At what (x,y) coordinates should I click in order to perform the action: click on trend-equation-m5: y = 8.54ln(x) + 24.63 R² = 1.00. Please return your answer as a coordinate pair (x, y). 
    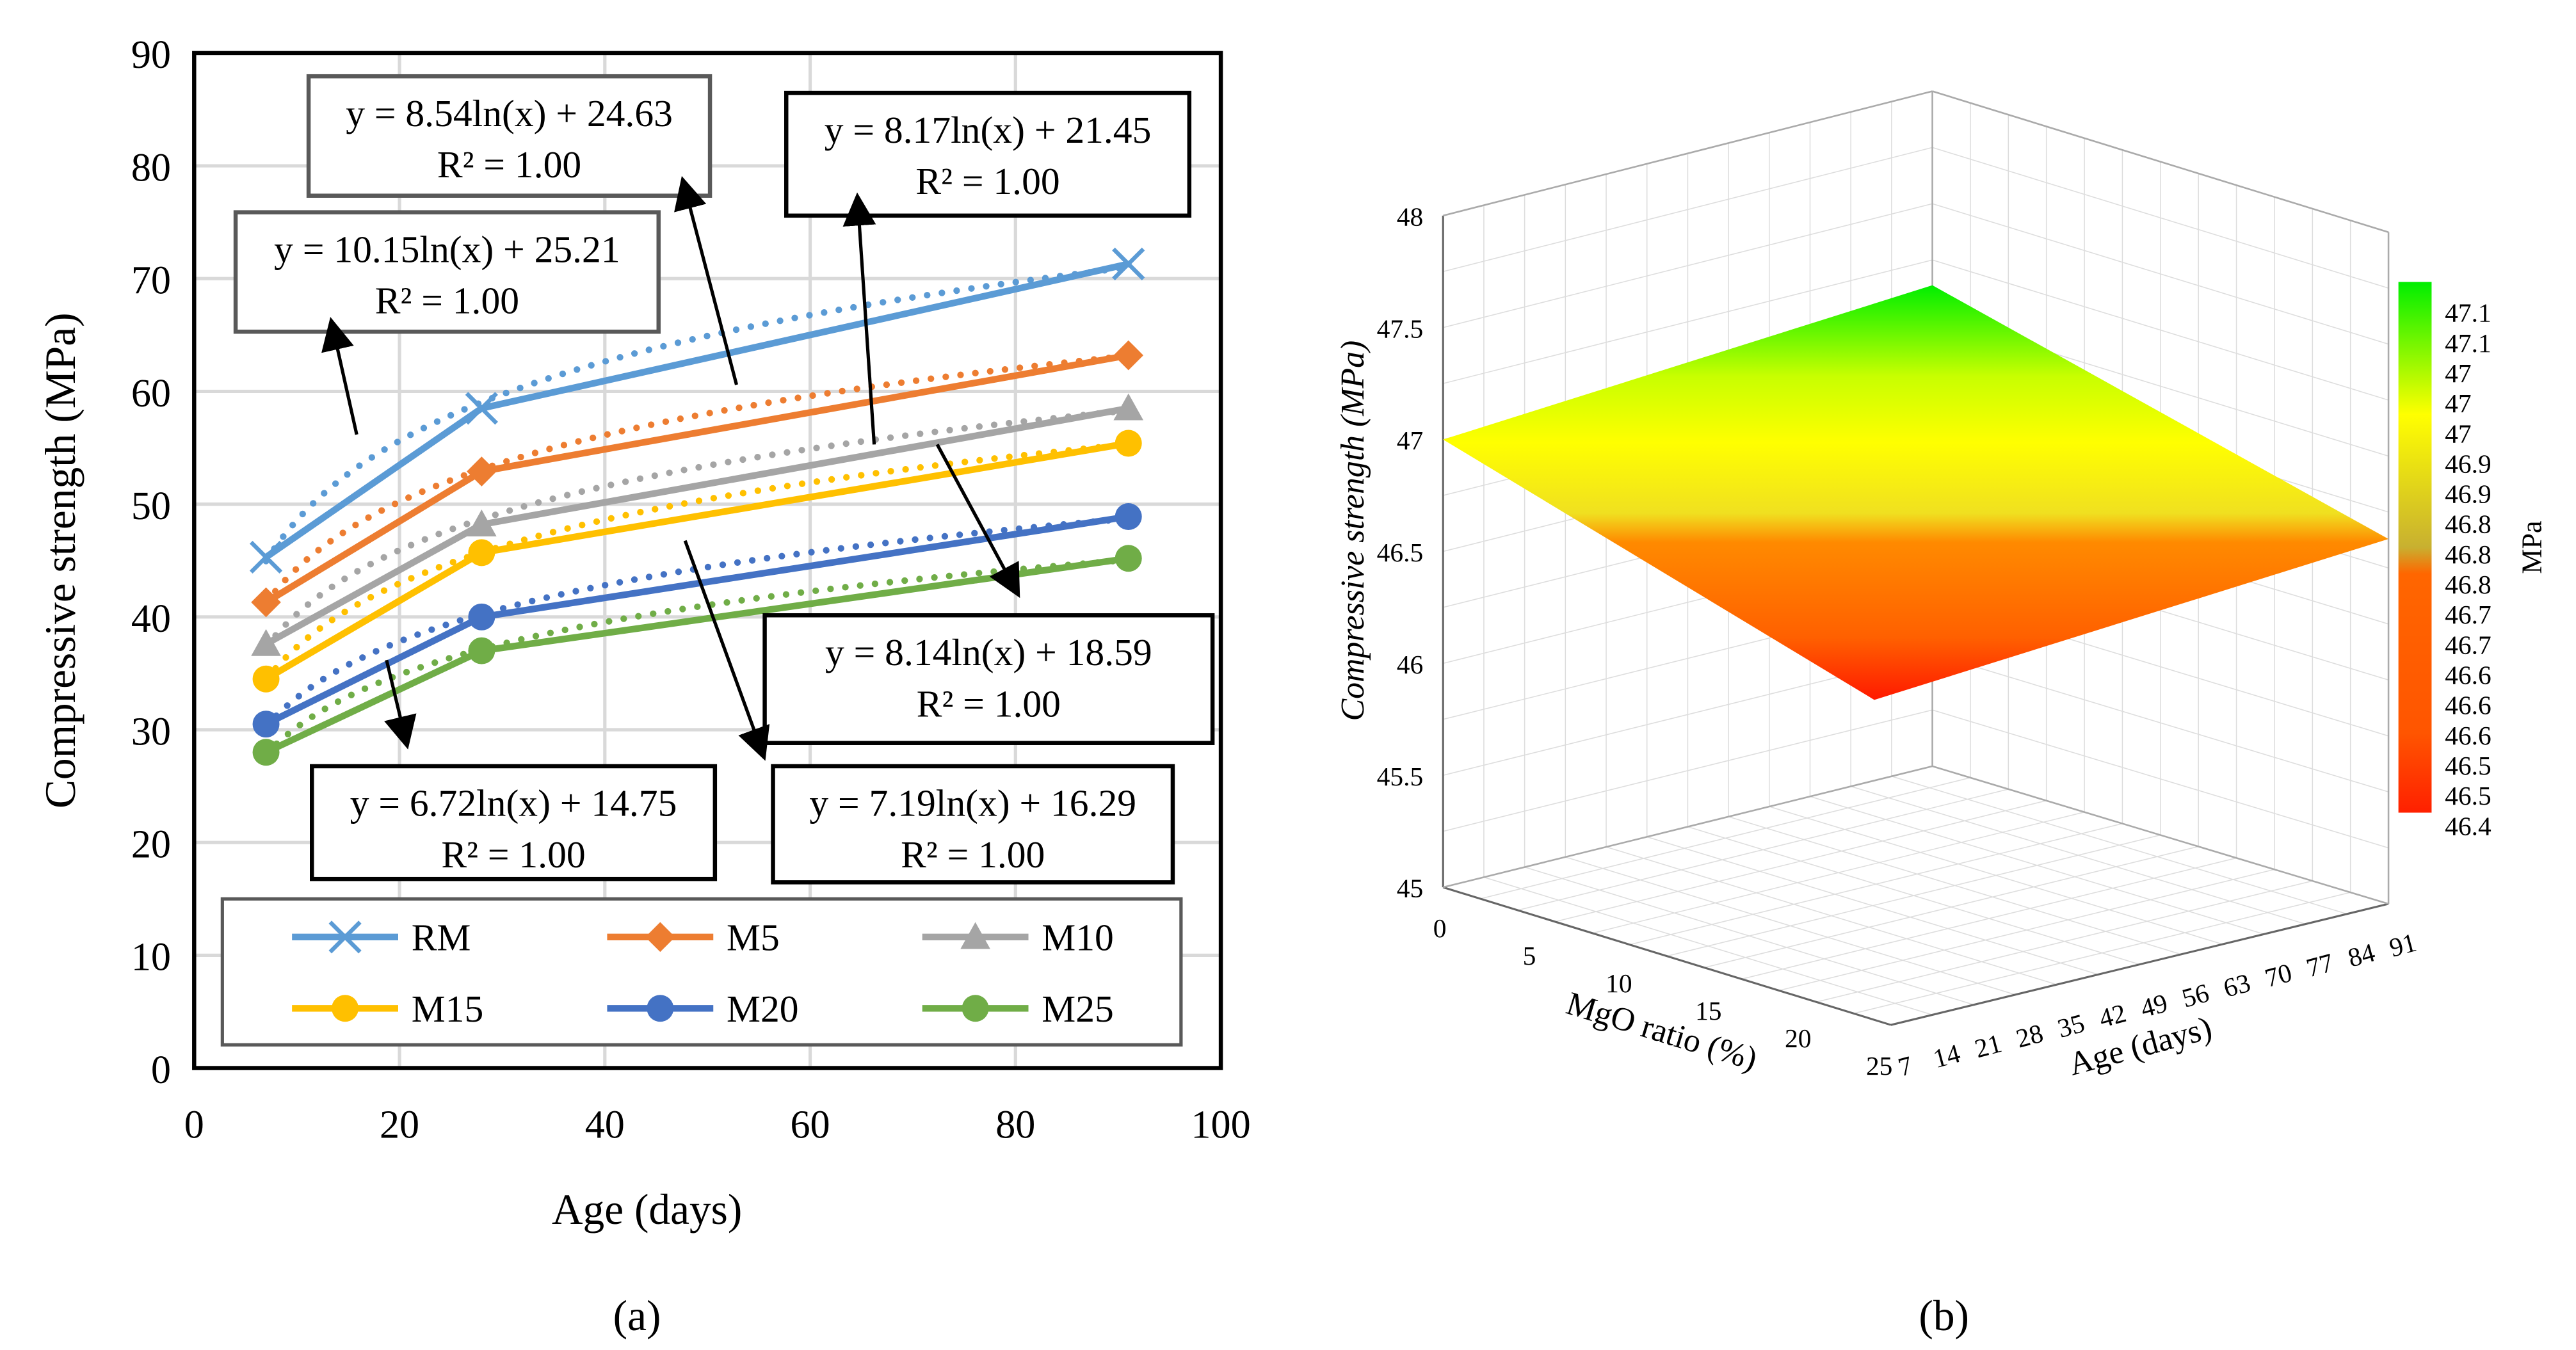
    Looking at the image, I should click on (522, 229).